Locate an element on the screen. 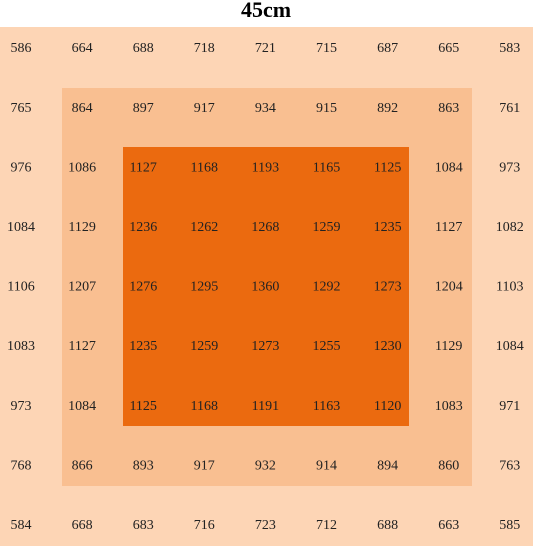 Image resolution: width=533 pixels, height=546 pixels. cell-value: 1163 is located at coordinates (326, 406).